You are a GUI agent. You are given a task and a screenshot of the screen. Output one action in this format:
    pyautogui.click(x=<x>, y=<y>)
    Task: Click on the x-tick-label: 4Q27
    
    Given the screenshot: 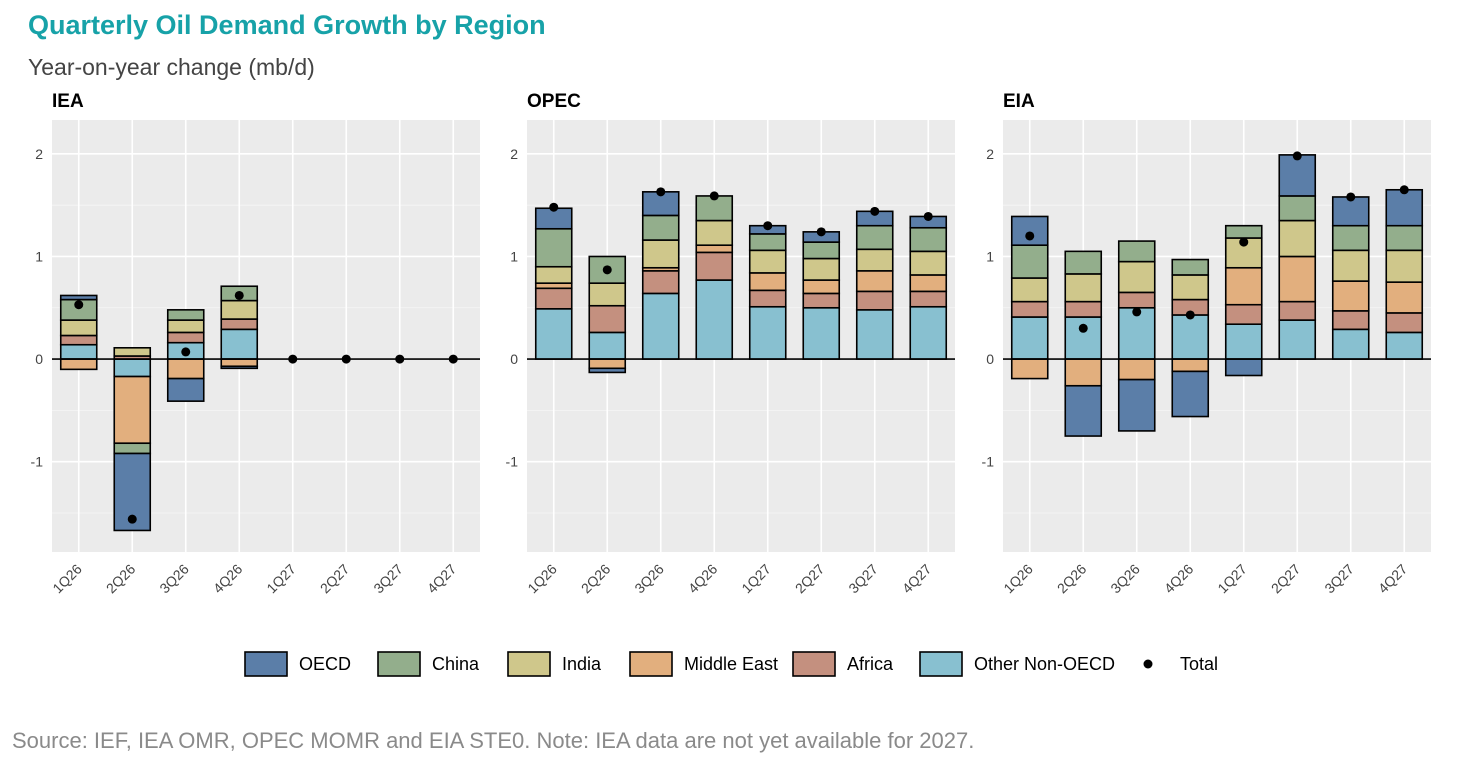 What is the action you would take?
    pyautogui.click(x=1393, y=579)
    